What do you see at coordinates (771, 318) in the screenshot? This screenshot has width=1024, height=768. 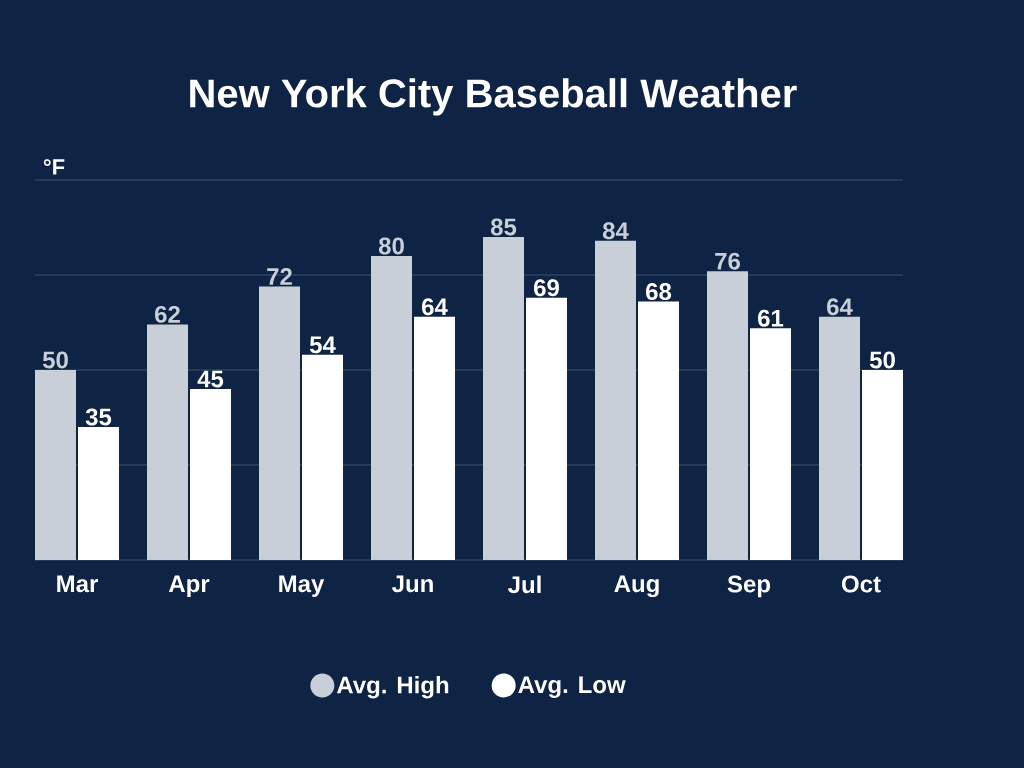 I see `data-label: 61` at bounding box center [771, 318].